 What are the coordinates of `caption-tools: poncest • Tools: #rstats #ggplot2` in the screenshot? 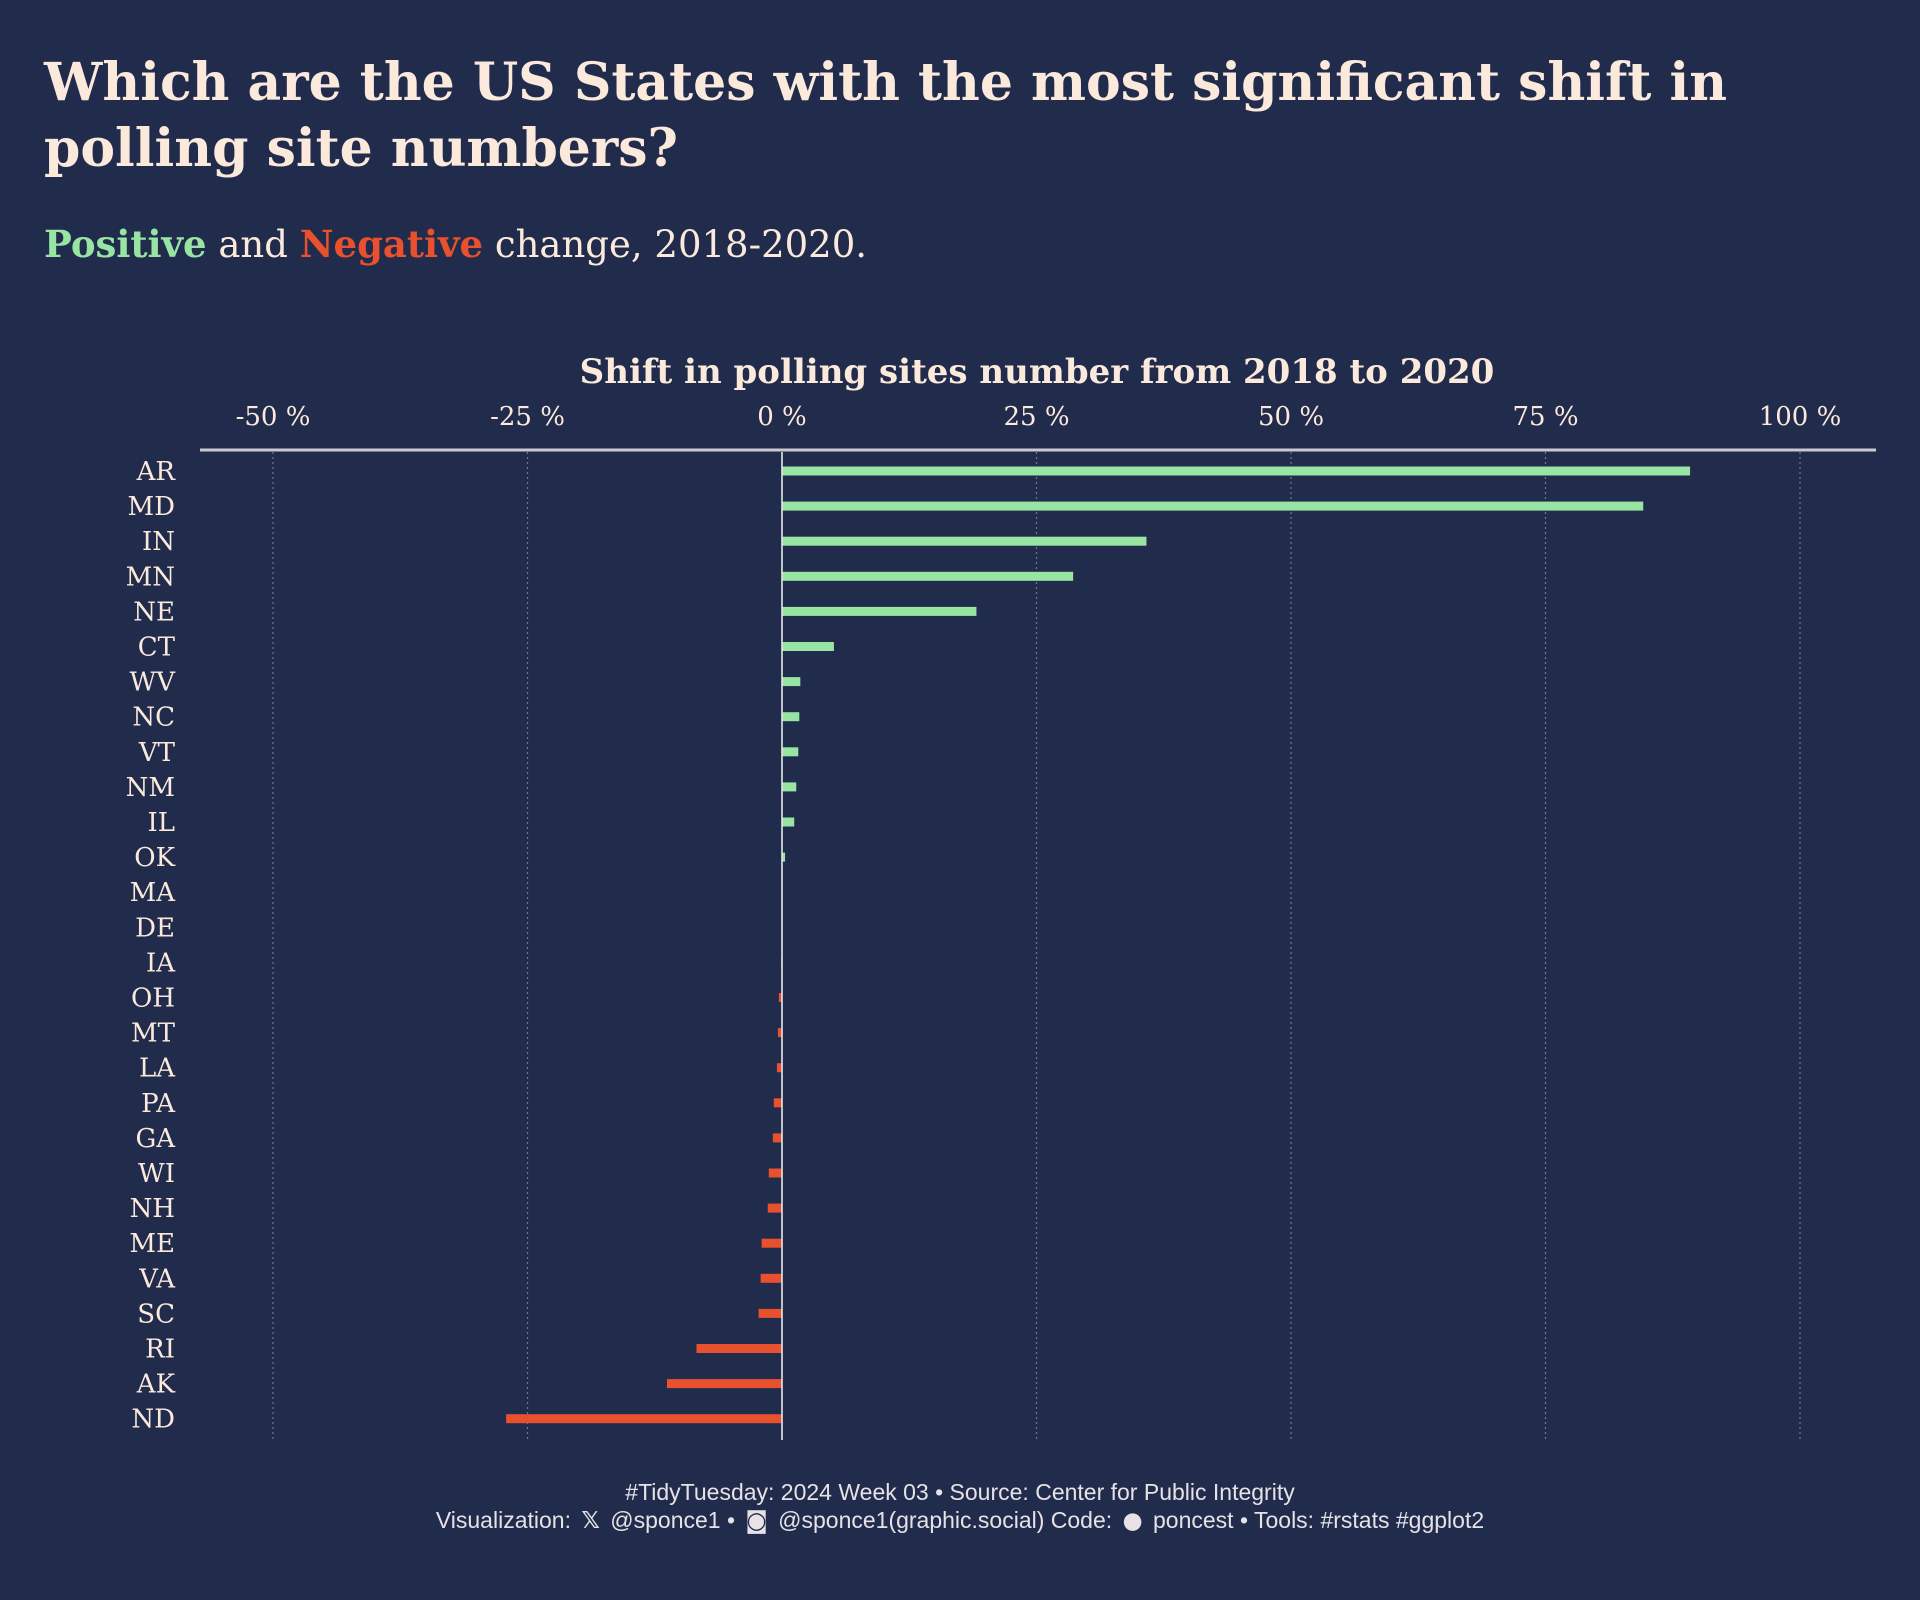 It's located at (1315, 1520).